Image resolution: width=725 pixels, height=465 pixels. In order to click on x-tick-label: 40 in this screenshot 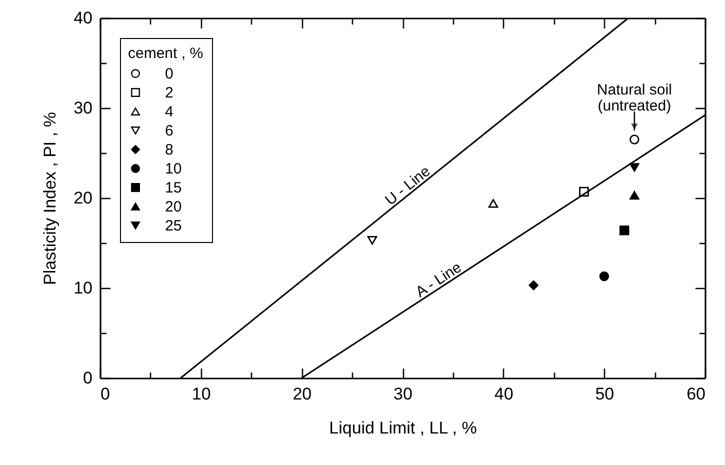, I will do `click(504, 394)`.